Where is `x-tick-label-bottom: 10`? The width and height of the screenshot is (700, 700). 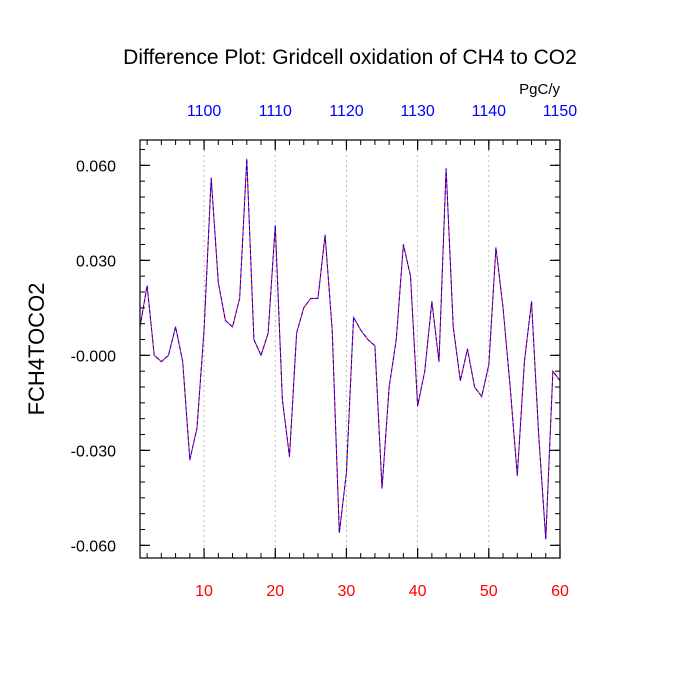 x-tick-label-bottom: 10 is located at coordinates (204, 591).